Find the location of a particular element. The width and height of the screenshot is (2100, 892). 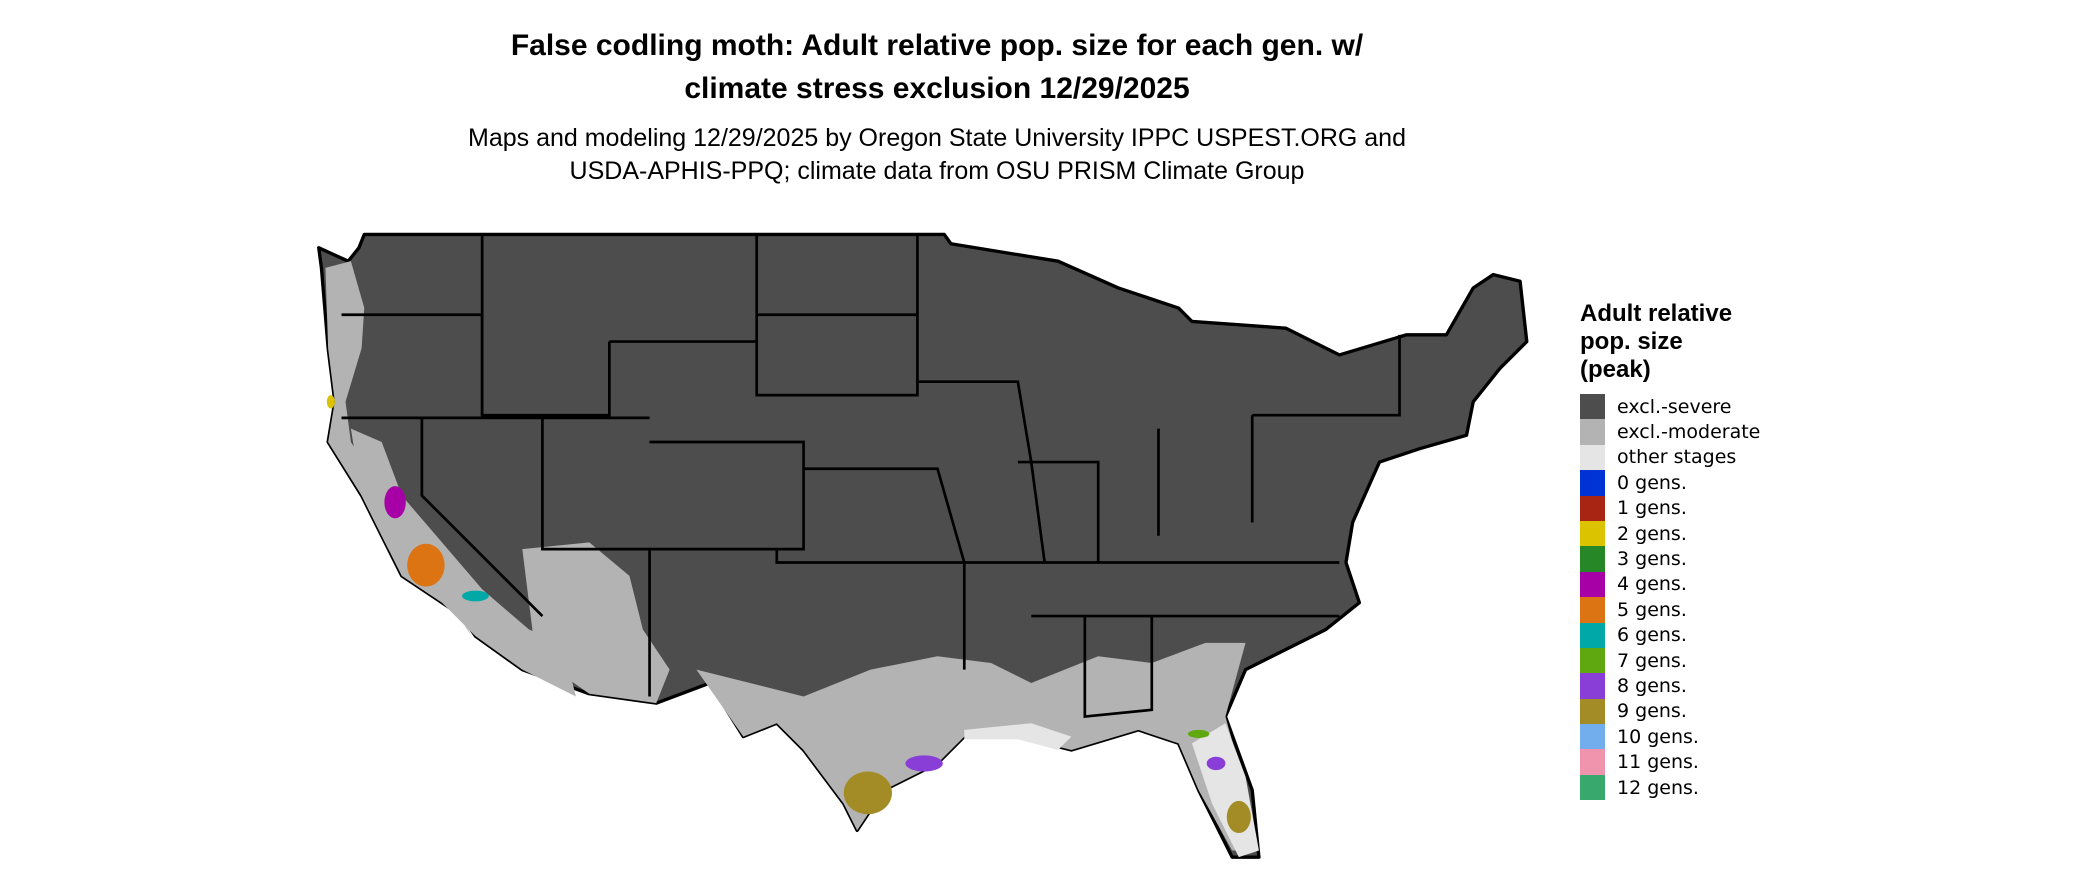

gulf-coast-other-stages is located at coordinates (1018, 737).